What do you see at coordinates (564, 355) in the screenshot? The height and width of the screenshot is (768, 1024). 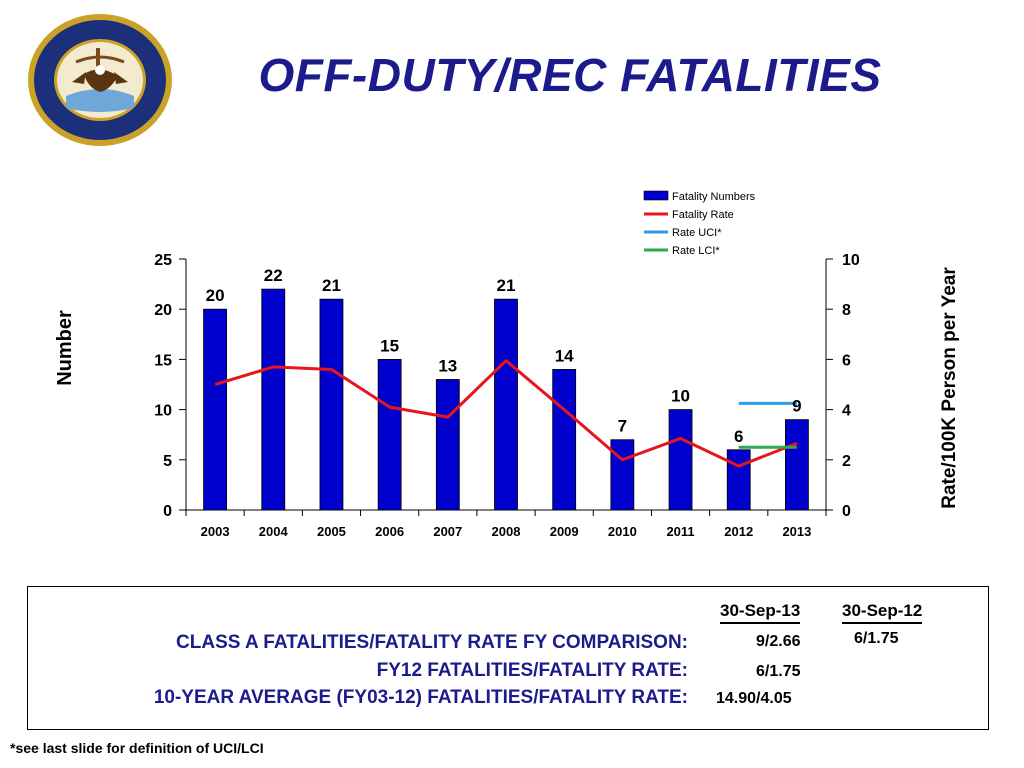 I see `data-label: 14` at bounding box center [564, 355].